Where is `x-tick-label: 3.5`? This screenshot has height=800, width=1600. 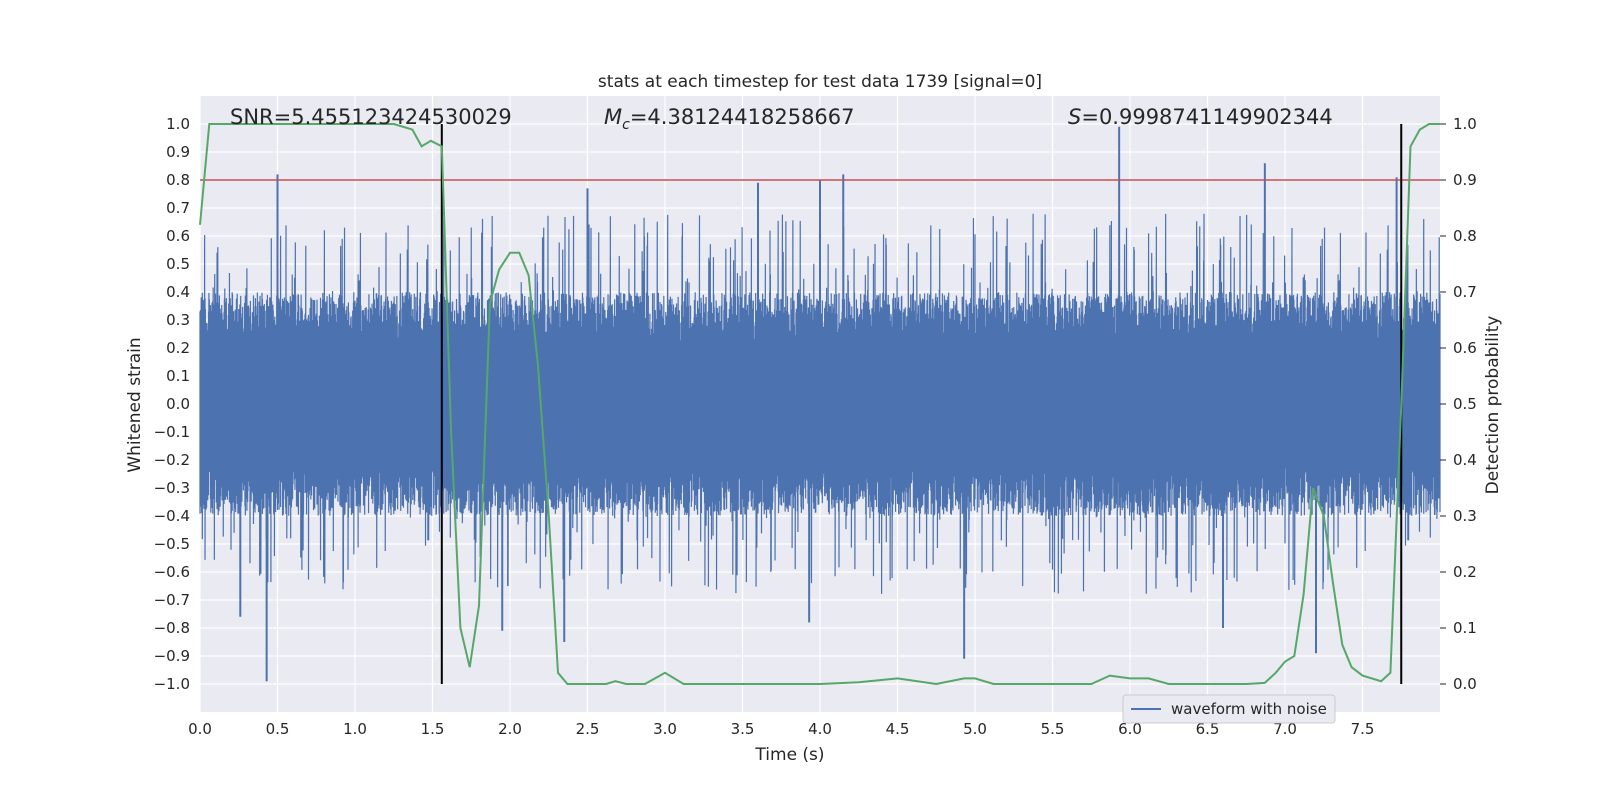 x-tick-label: 3.5 is located at coordinates (743, 729).